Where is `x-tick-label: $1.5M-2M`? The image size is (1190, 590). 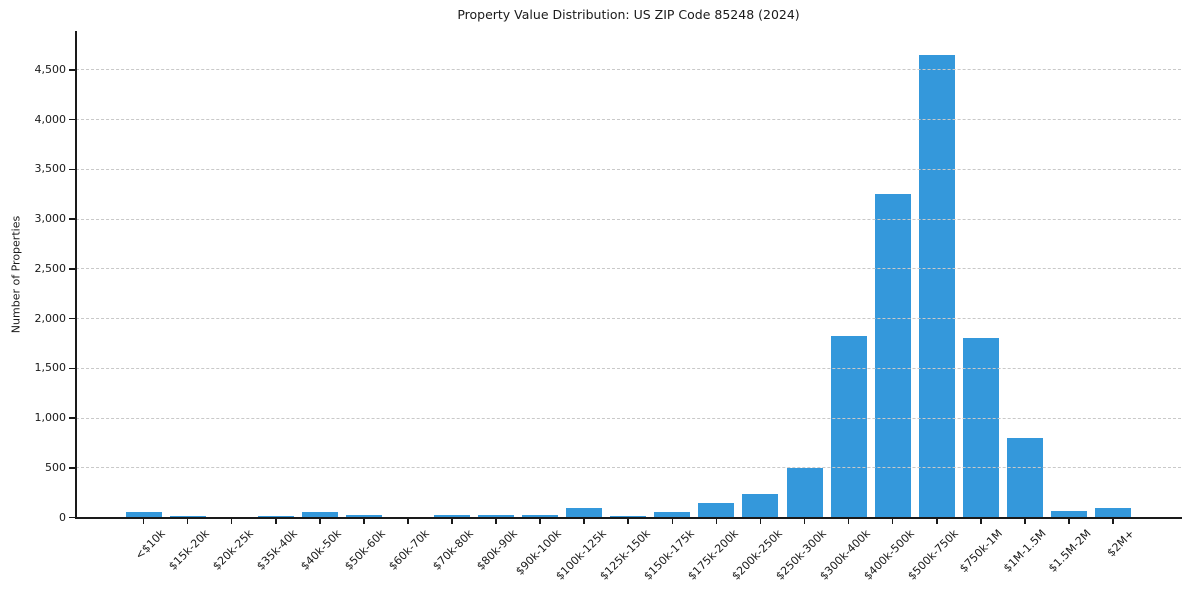 x-tick-label: $1.5M-2M is located at coordinates (1069, 551).